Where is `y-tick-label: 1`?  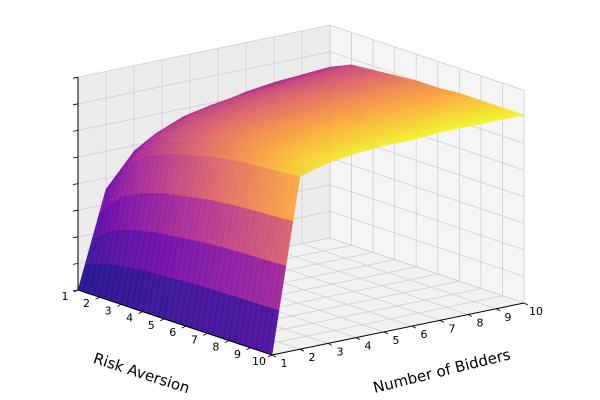 y-tick-label: 1 is located at coordinates (284, 363).